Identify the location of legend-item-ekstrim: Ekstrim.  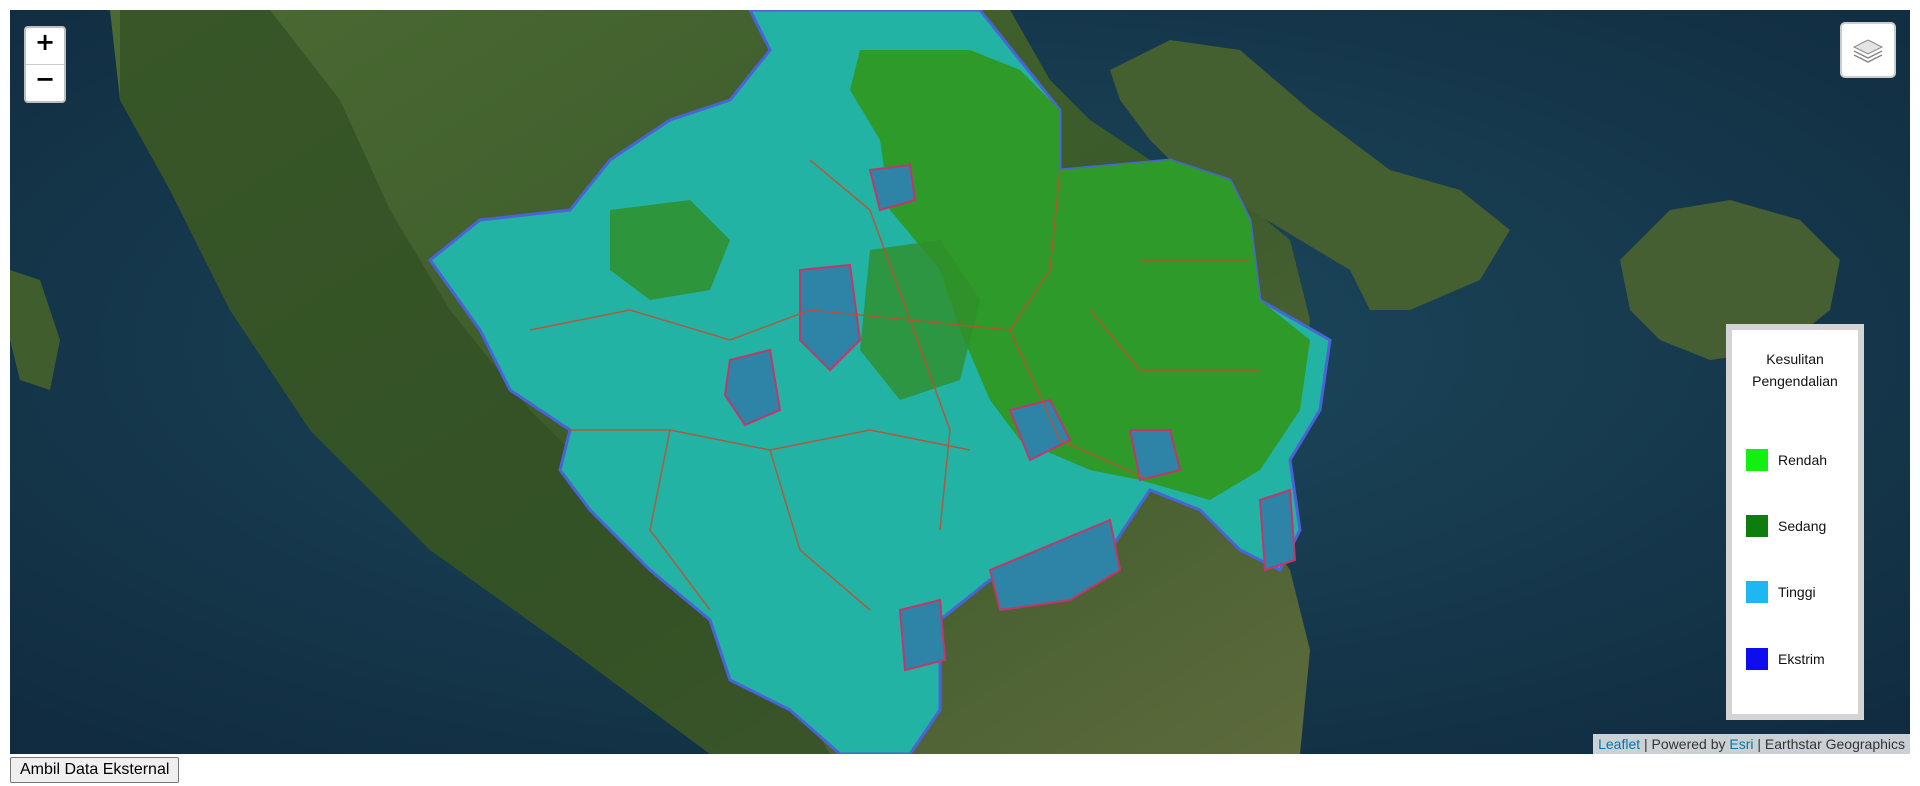
(1785, 659).